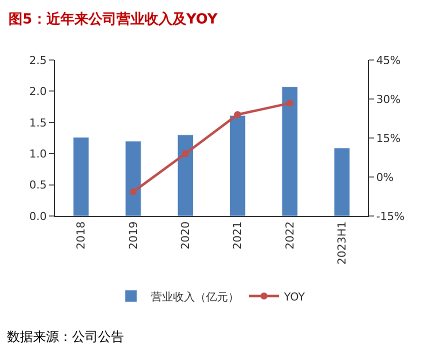 The height and width of the screenshot is (346, 428). Describe the element at coordinates (65, 337) in the screenshot. I see `source-note: 数据来源：公司公告` at that location.